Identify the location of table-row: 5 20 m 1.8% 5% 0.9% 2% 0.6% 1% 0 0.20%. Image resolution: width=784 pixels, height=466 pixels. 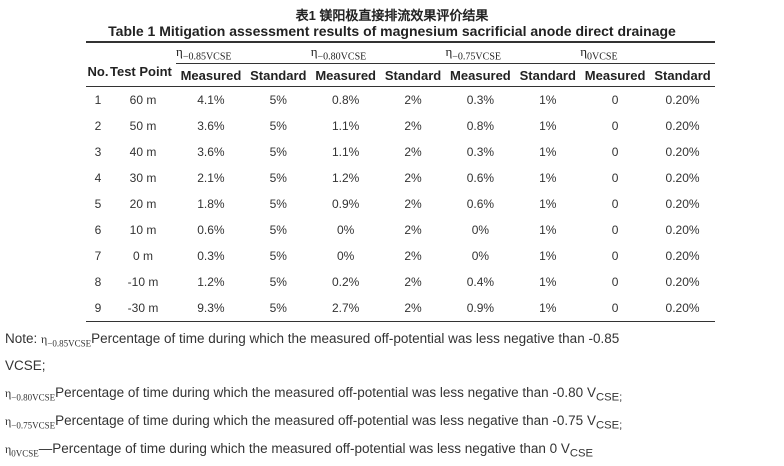
(400, 204).